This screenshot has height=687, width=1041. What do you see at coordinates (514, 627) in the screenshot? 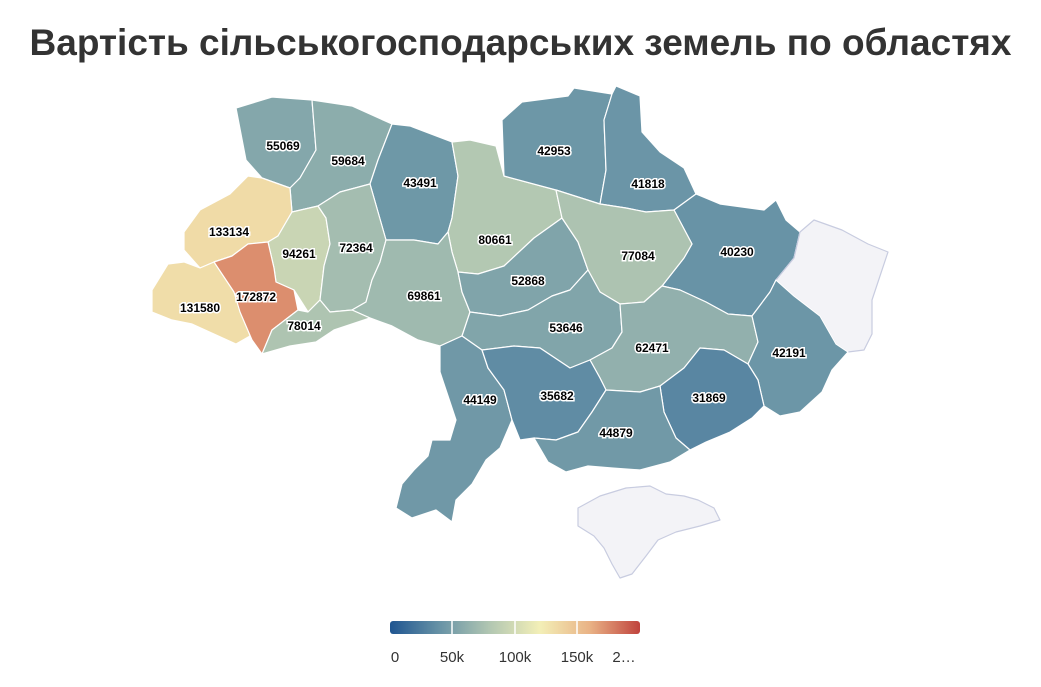
I see `legend-tick-lines` at bounding box center [514, 627].